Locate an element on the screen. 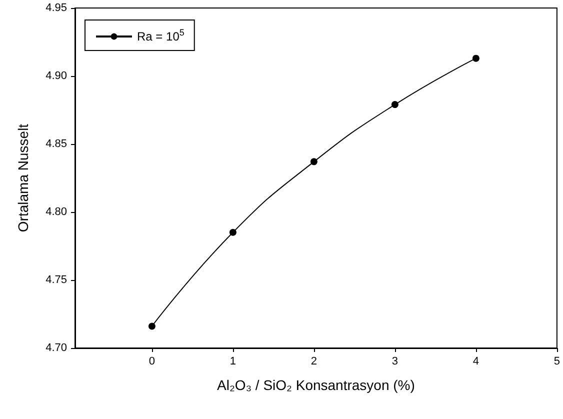  x-axis-title: Al₂O₃ / SiO₂ Konsantrasyon (%) is located at coordinates (316, 385).